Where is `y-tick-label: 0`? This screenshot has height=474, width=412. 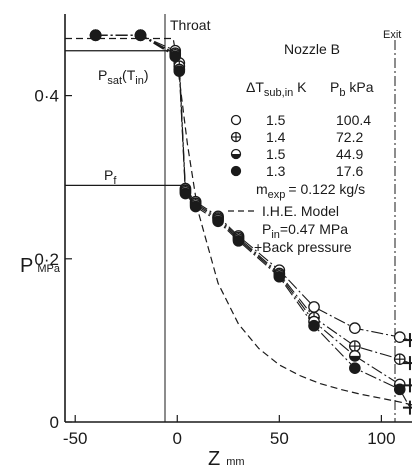 y-tick-label: 0 is located at coordinates (54, 422).